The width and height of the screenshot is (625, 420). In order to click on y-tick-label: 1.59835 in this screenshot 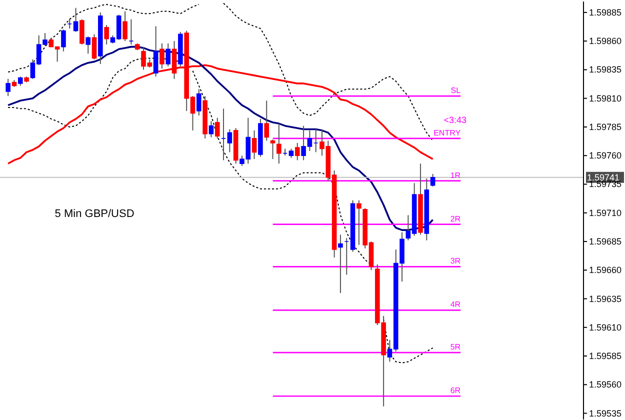, I will do `click(605, 69)`.